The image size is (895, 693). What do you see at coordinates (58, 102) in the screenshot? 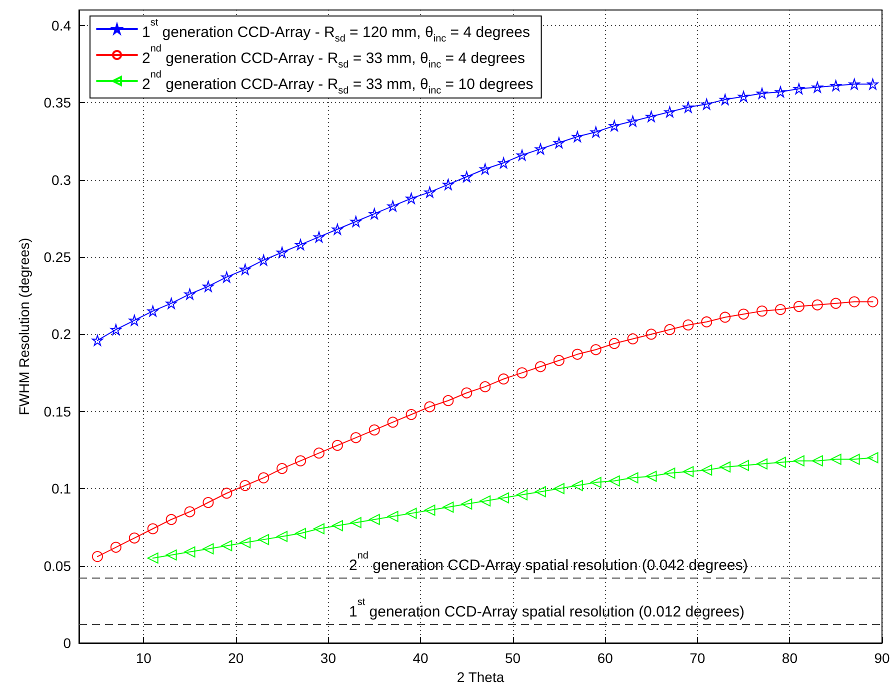
I see `y-tick-label: 0.35` at bounding box center [58, 102].